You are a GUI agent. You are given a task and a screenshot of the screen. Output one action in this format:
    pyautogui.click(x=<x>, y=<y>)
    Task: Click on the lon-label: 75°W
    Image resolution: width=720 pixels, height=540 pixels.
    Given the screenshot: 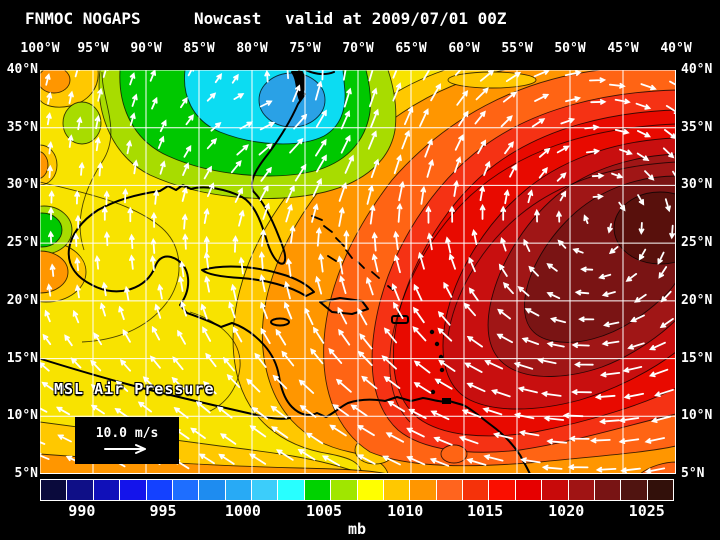 What is the action you would take?
    pyautogui.click(x=305, y=48)
    